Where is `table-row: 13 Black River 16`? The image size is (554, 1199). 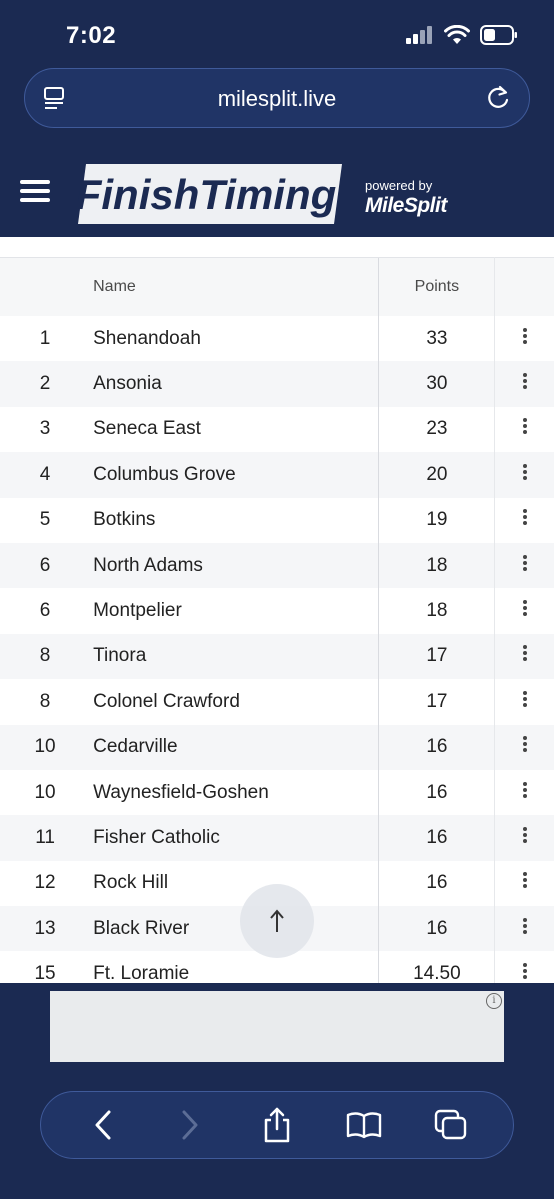
table-row: 13 Black River 16 is located at coordinates (277, 929).